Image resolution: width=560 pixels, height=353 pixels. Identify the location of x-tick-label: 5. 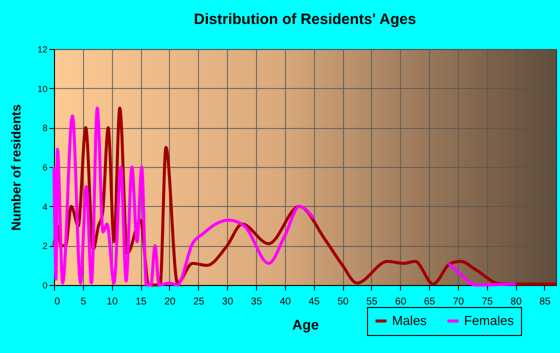
(83, 302).